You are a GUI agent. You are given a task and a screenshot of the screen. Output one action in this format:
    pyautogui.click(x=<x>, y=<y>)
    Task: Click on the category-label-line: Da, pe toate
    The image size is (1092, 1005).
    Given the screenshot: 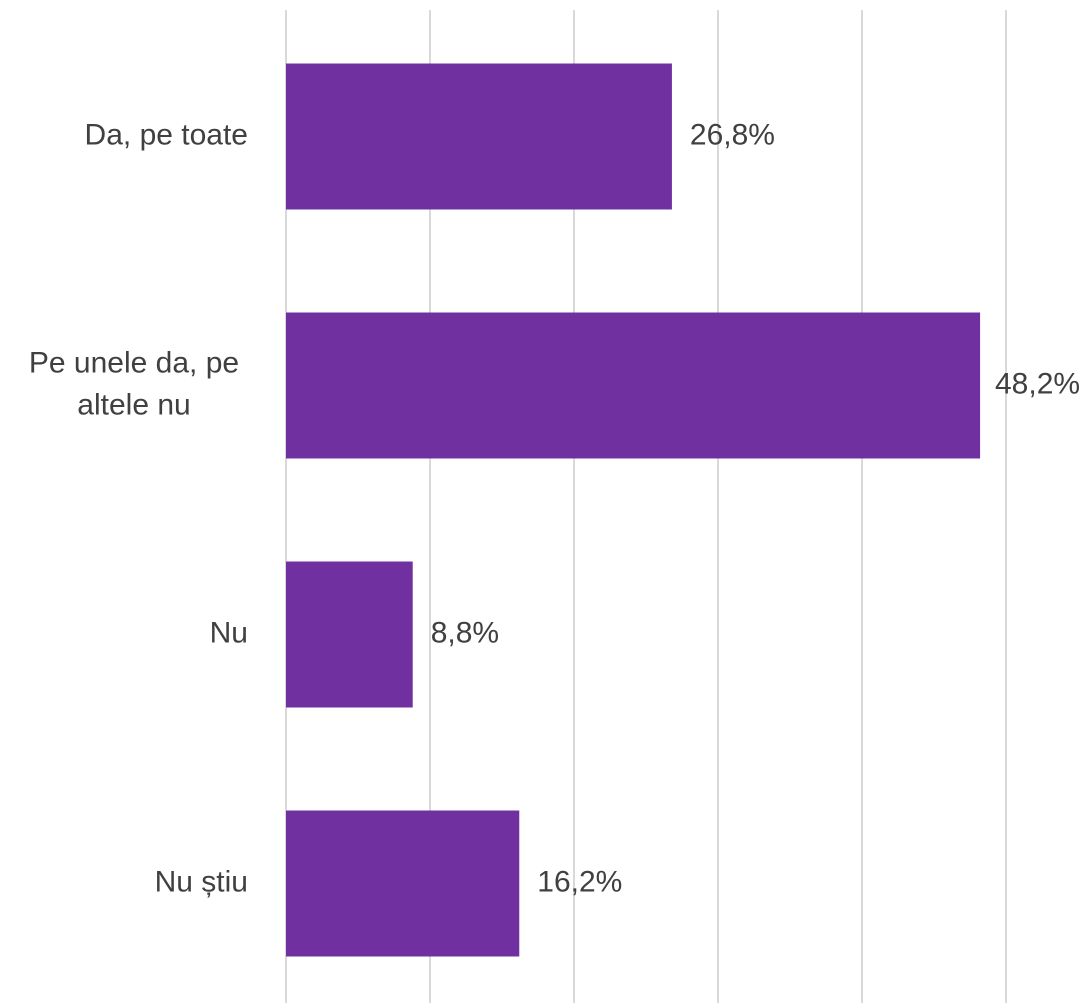 What is the action you would take?
    pyautogui.click(x=166, y=134)
    